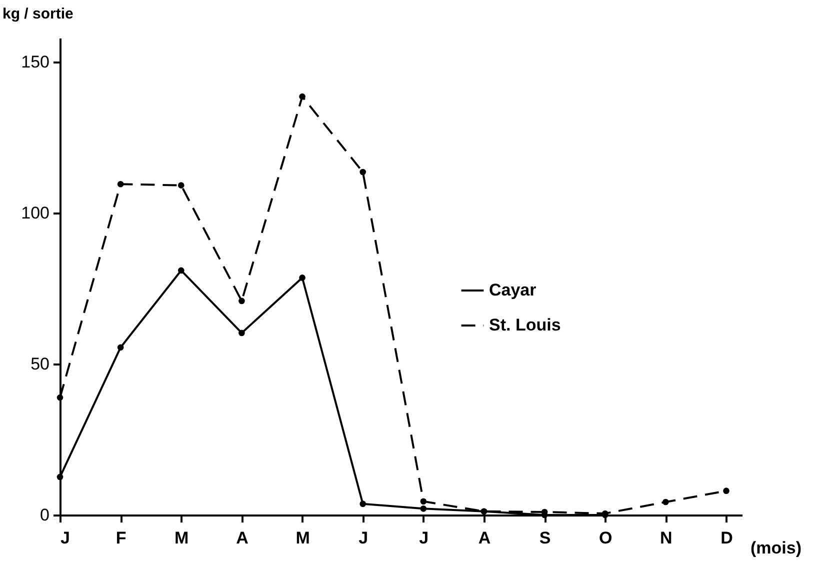 The height and width of the screenshot is (562, 834). What do you see at coordinates (605, 538) in the screenshot?
I see `x-tick-label: O` at bounding box center [605, 538].